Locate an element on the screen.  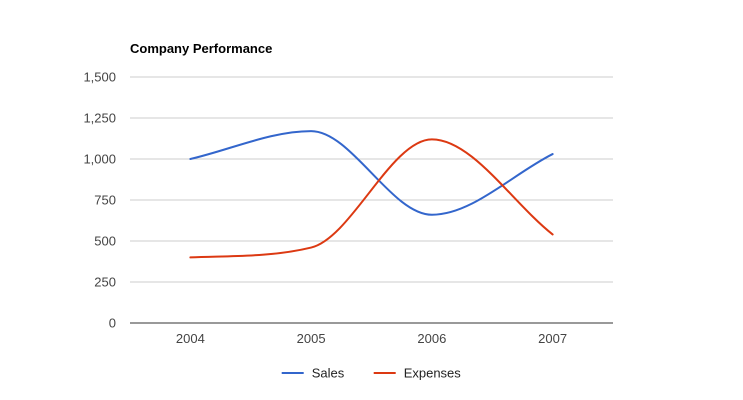
y-tick-label: 1,000 is located at coordinates (99, 159).